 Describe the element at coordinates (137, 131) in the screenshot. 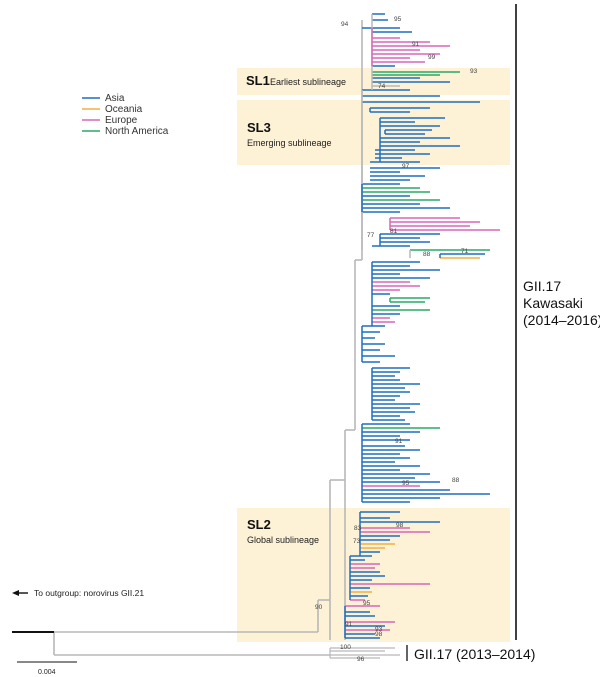

I see `legend-north-america-label: North America` at that location.